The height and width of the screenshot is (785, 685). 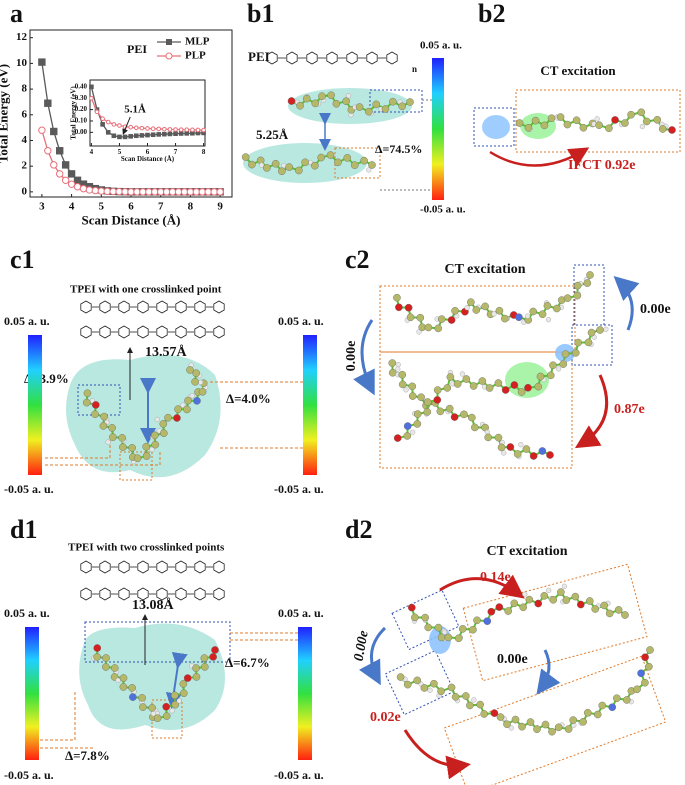 I want to click on x-tick-label: 4, so click(x=72, y=206).